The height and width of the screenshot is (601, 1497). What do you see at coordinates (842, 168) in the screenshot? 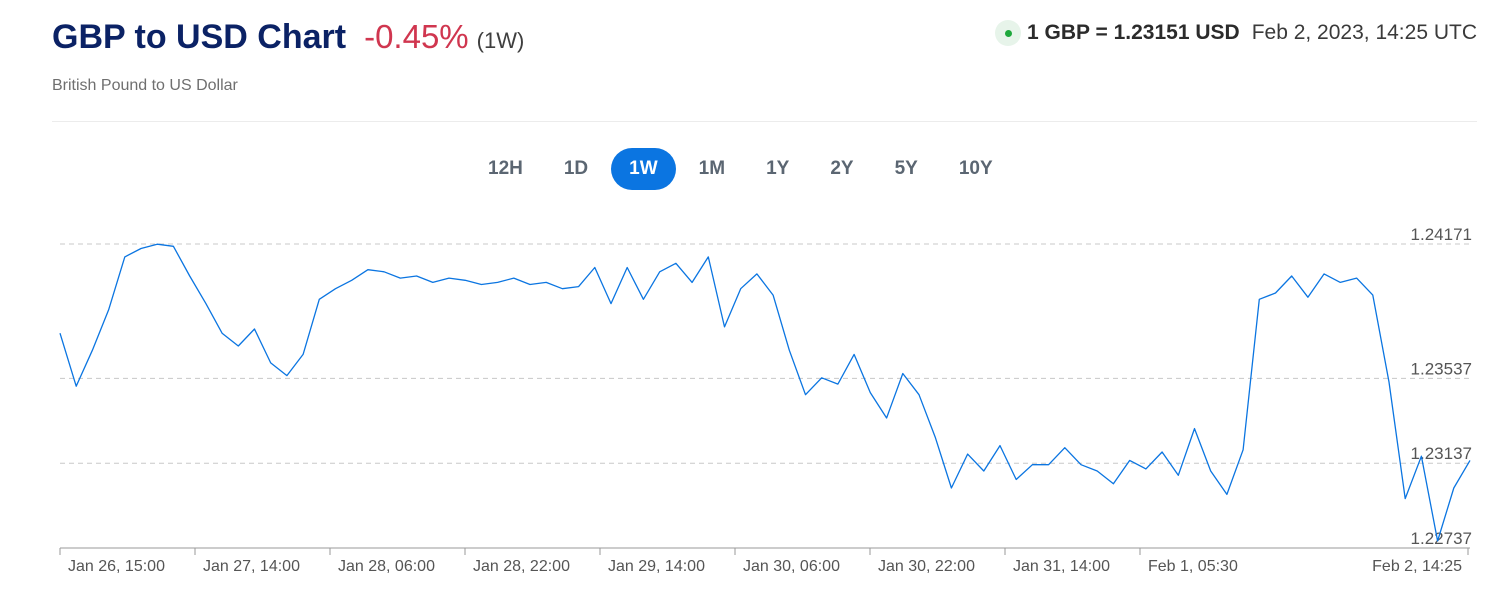
I see `tab-2y: 2Y` at bounding box center [842, 168].